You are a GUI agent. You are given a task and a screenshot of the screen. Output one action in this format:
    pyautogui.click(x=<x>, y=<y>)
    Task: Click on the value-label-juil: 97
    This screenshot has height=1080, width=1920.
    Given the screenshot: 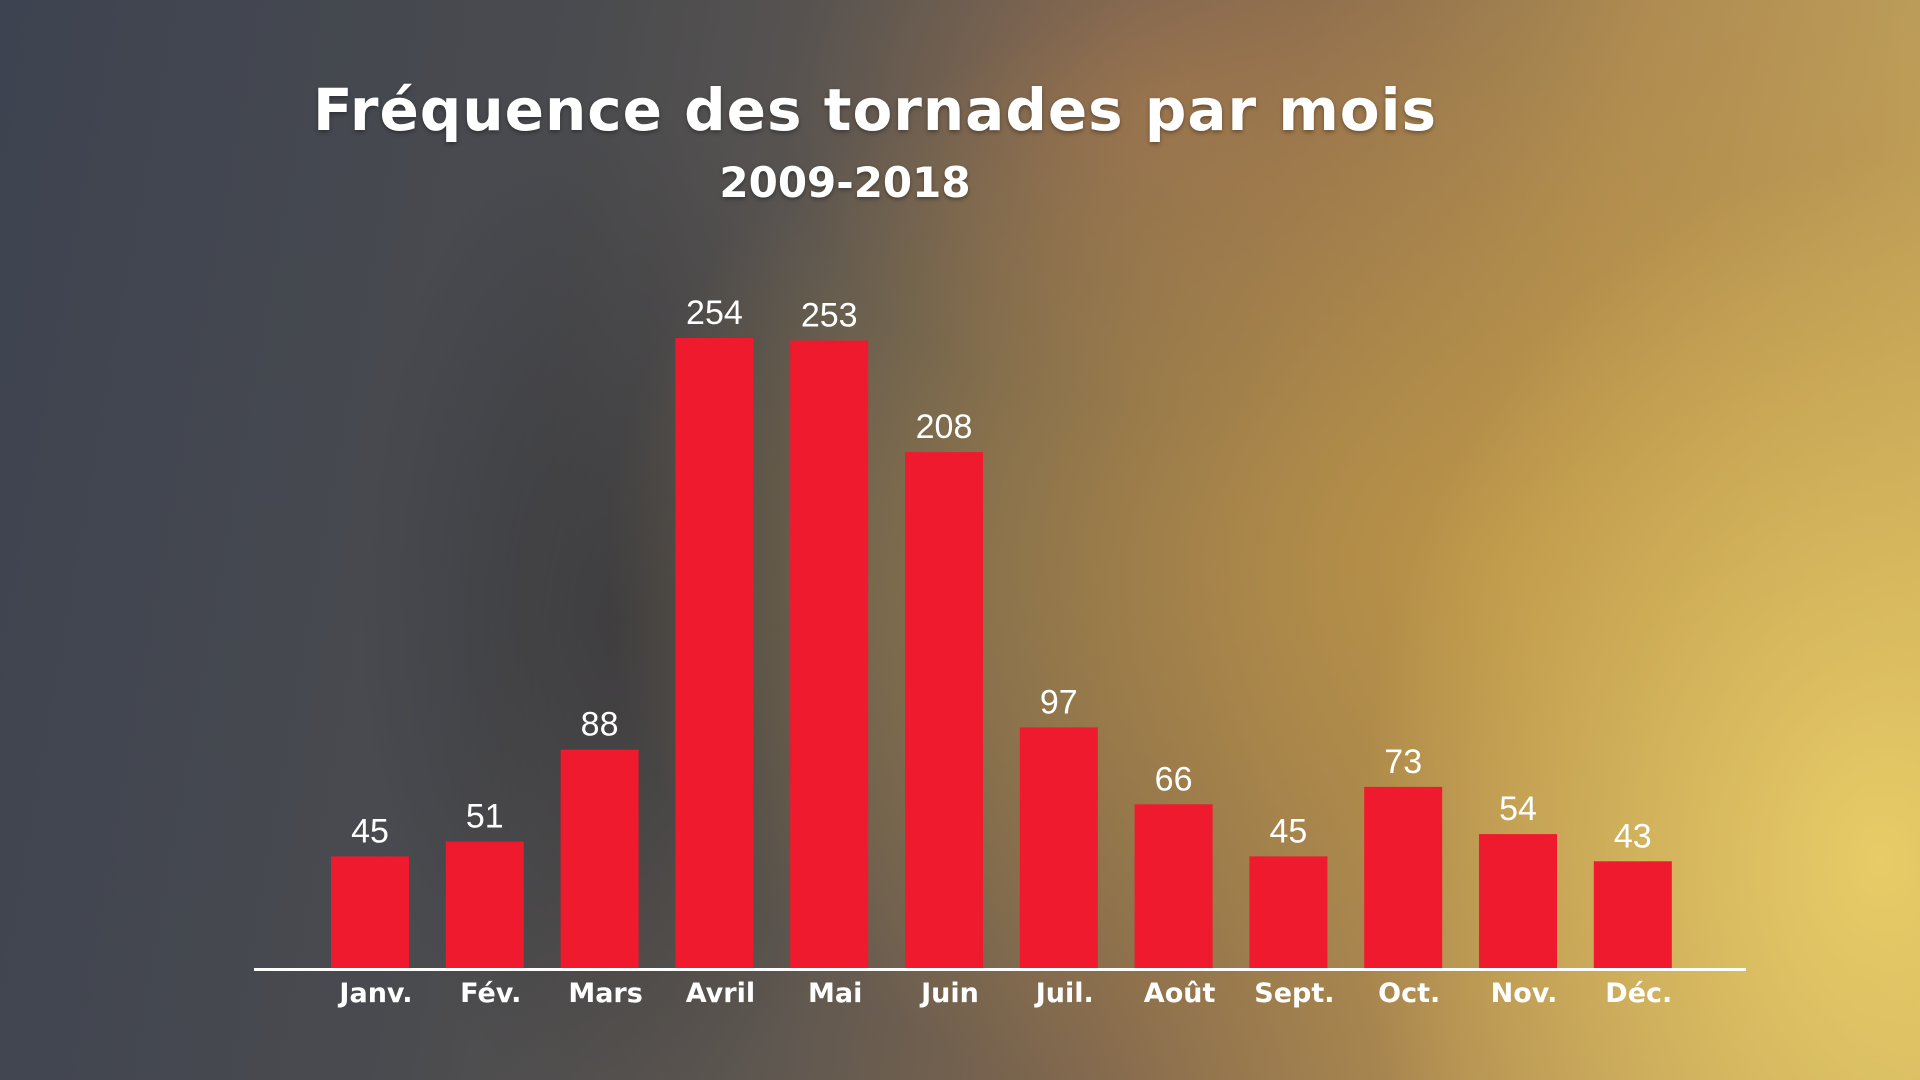 What is the action you would take?
    pyautogui.click(x=1059, y=702)
    